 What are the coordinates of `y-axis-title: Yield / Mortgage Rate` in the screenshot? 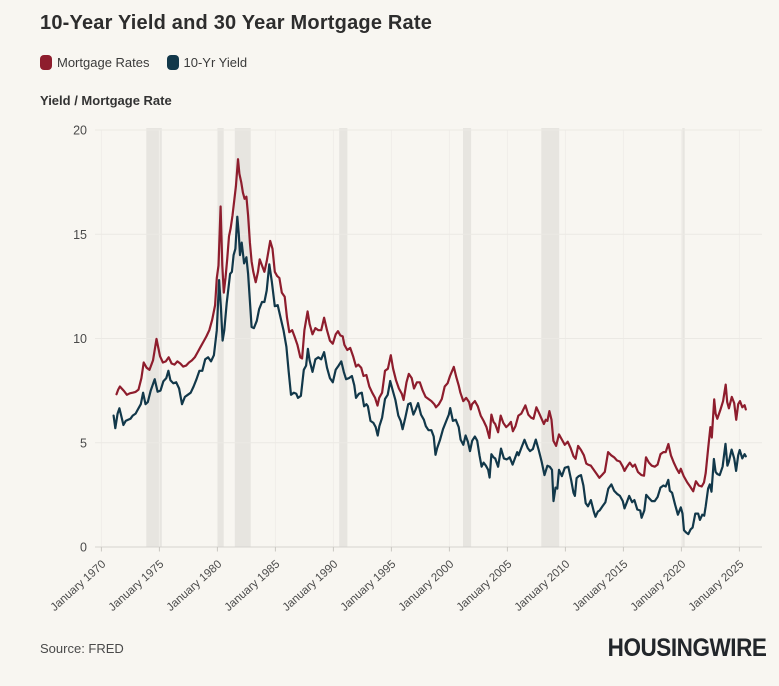 It's located at (106, 100).